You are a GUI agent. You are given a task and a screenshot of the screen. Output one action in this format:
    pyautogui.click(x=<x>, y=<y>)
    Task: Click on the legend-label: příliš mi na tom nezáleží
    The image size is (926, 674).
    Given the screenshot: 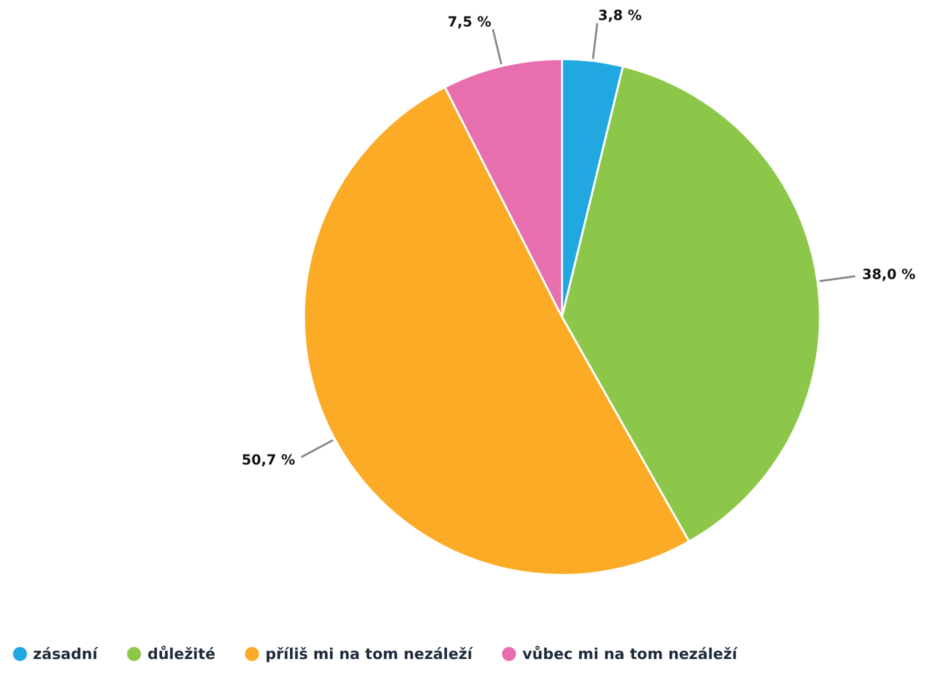 What is the action you would take?
    pyautogui.click(x=368, y=654)
    